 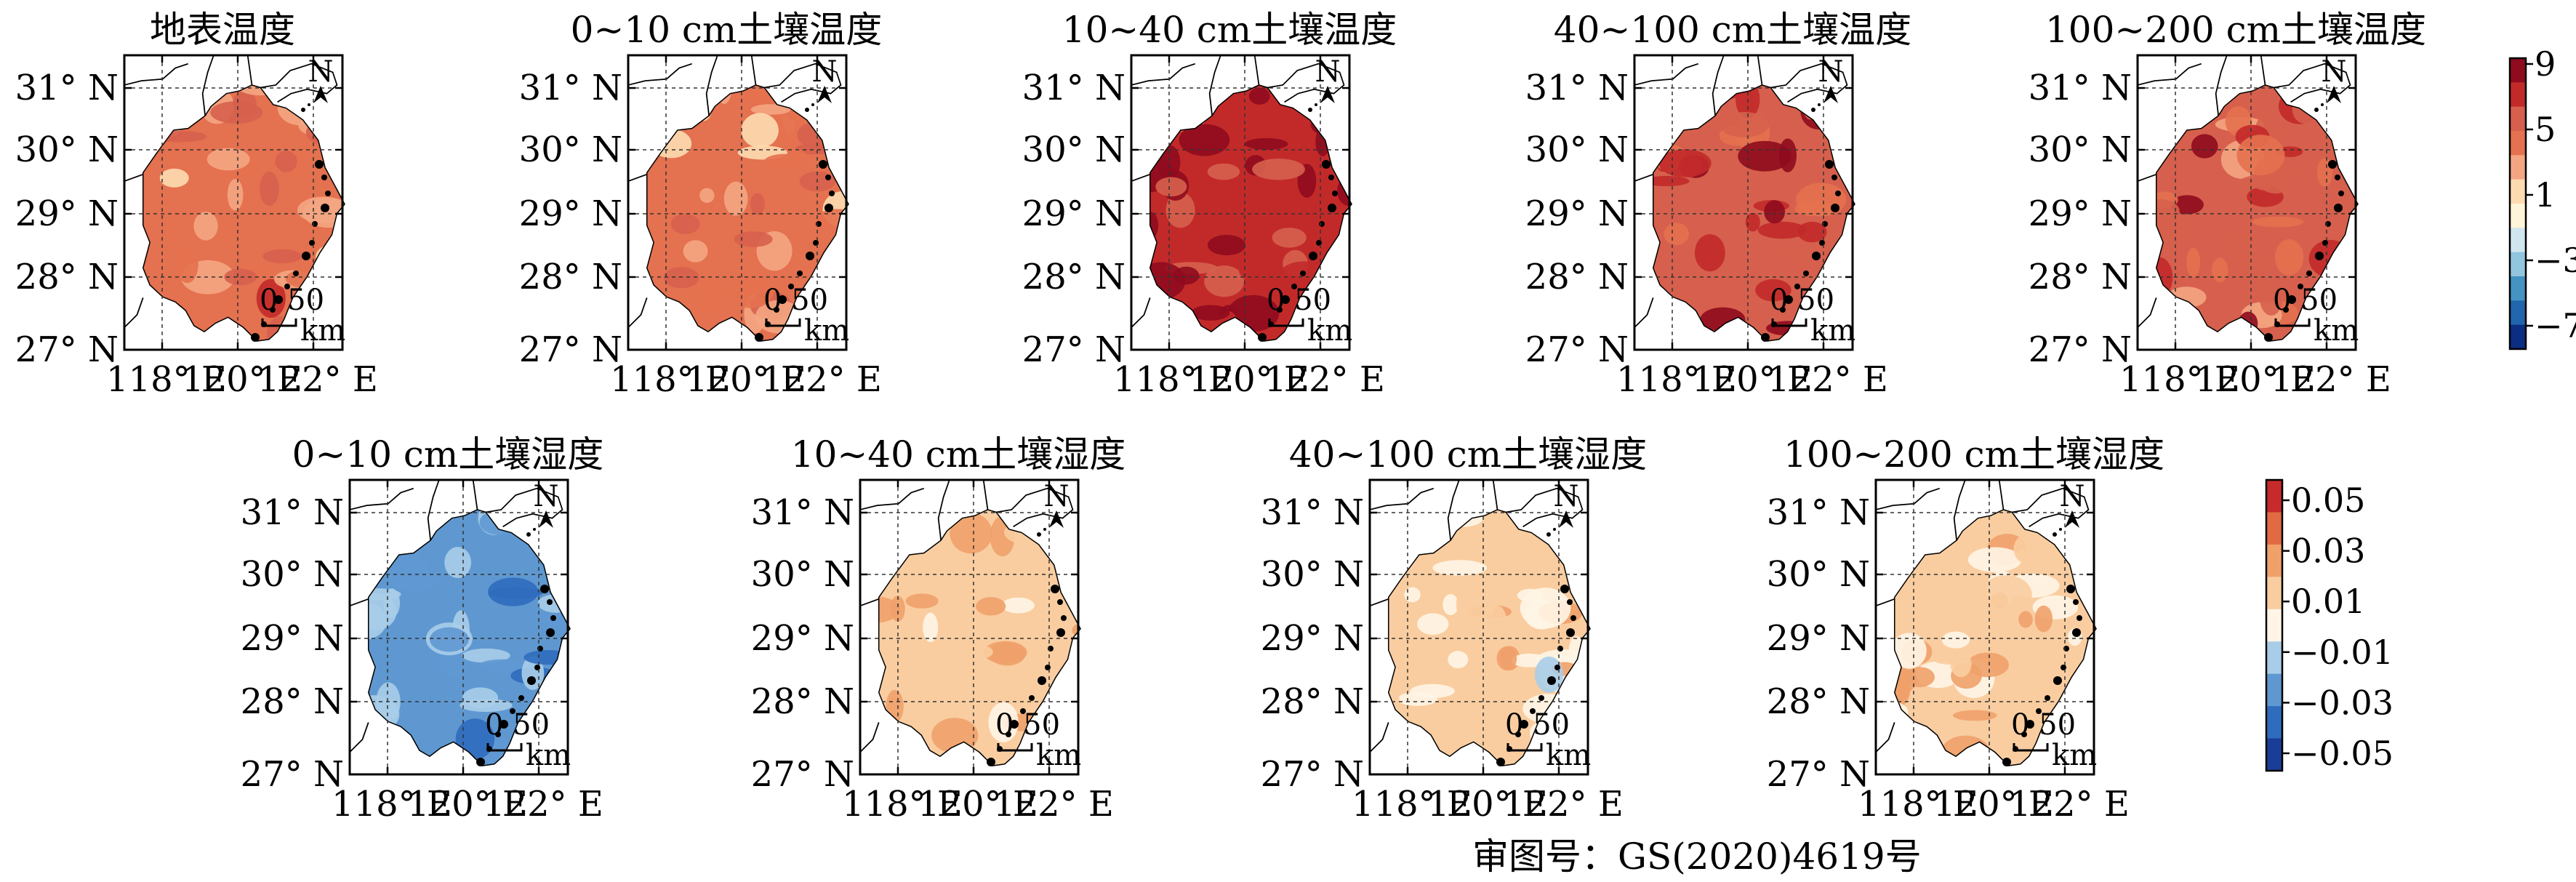 What do you see at coordinates (958, 454) in the screenshot?
I see `moisture-panel-title: 10~40 cm土壤湿度` at bounding box center [958, 454].